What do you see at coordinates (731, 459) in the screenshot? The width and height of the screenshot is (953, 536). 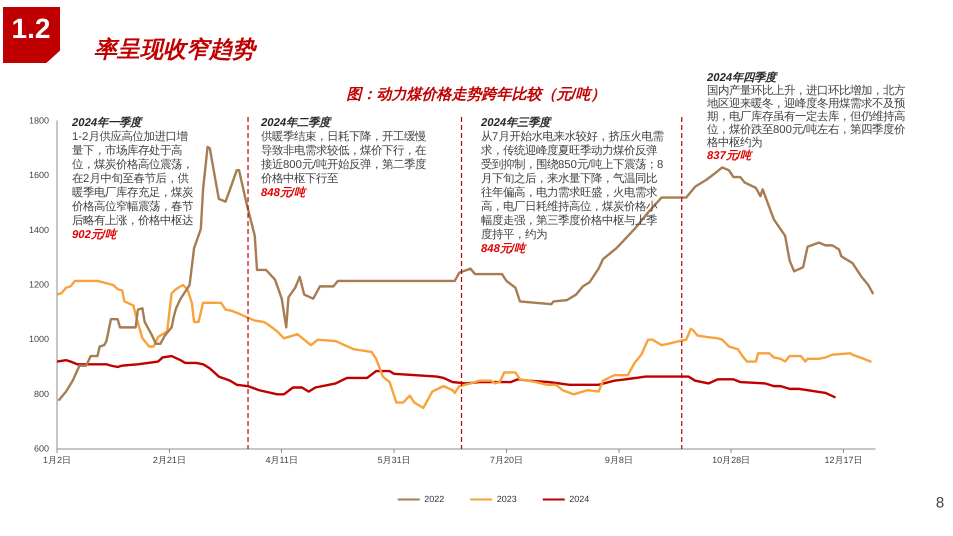 I see `x-tick-label: 10月28日` at bounding box center [731, 459].